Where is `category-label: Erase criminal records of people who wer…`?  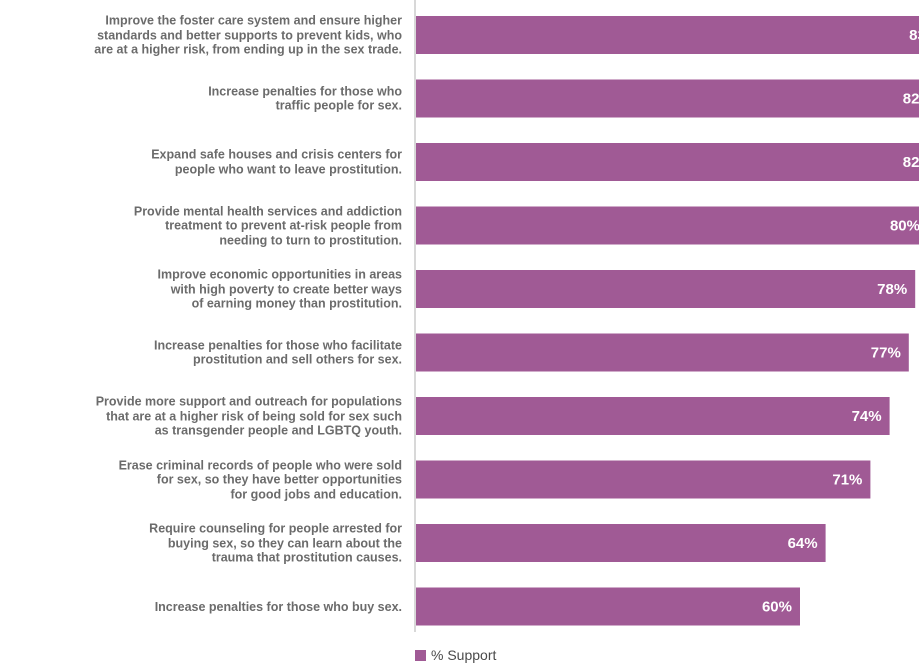
category-label: Erase criminal records of people who wer… is located at coordinates (202, 480).